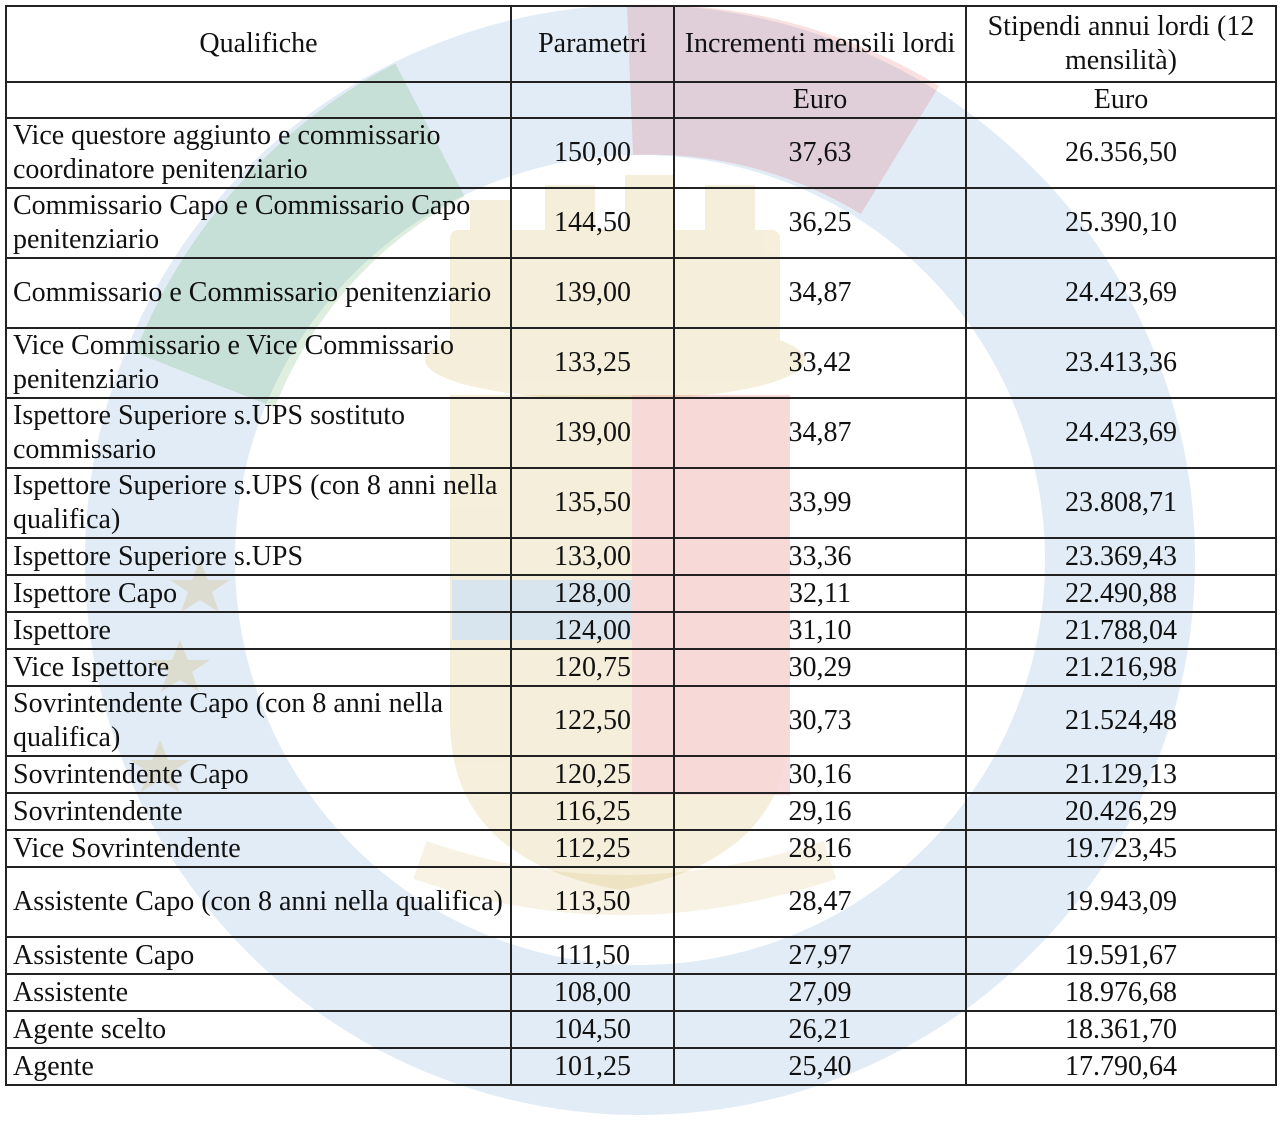 The width and height of the screenshot is (1280, 1123). I want to click on cell-incrementi: 37,63, so click(820, 153).